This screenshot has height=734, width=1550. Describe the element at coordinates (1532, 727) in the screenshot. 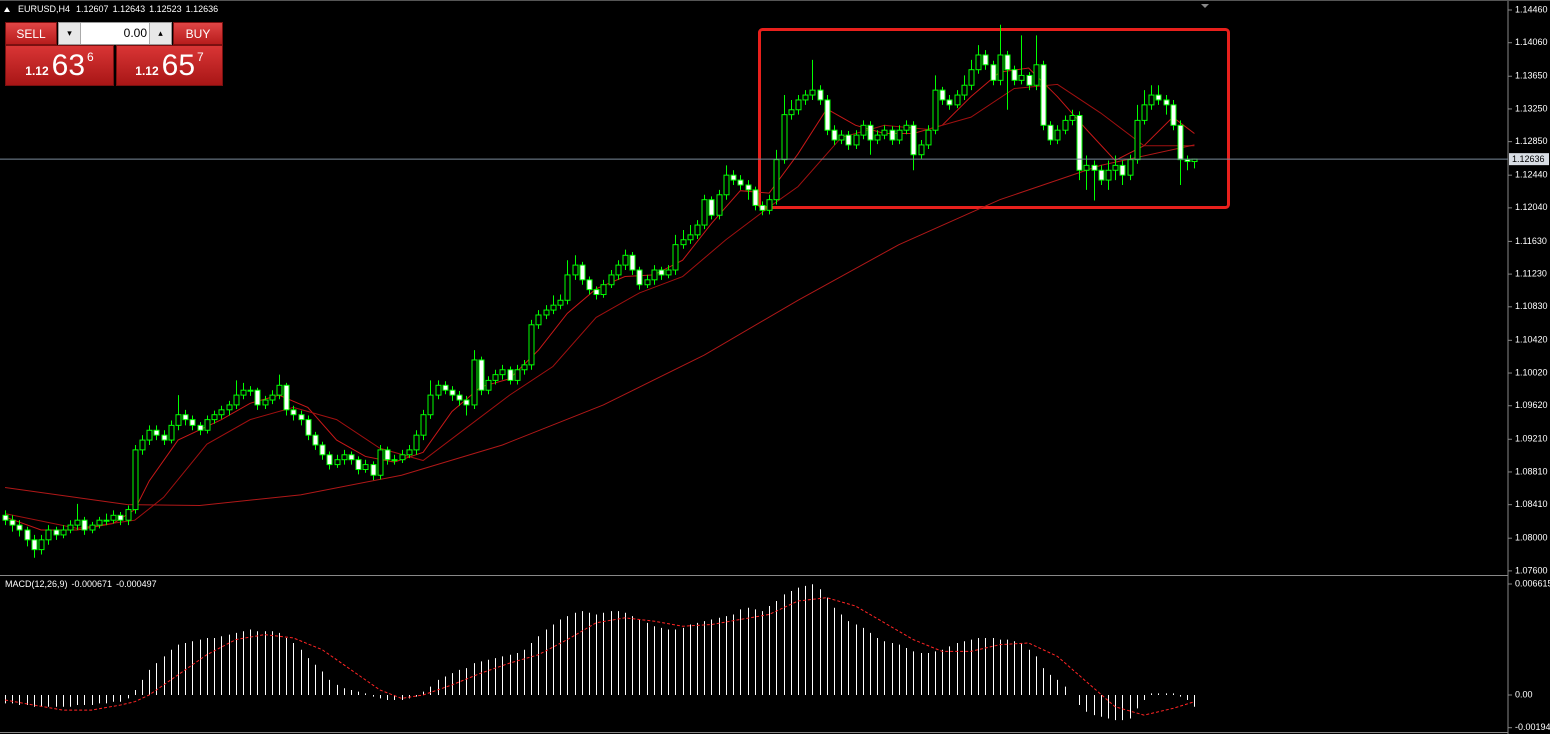

I see `y-tick-label: -0.001949` at that location.